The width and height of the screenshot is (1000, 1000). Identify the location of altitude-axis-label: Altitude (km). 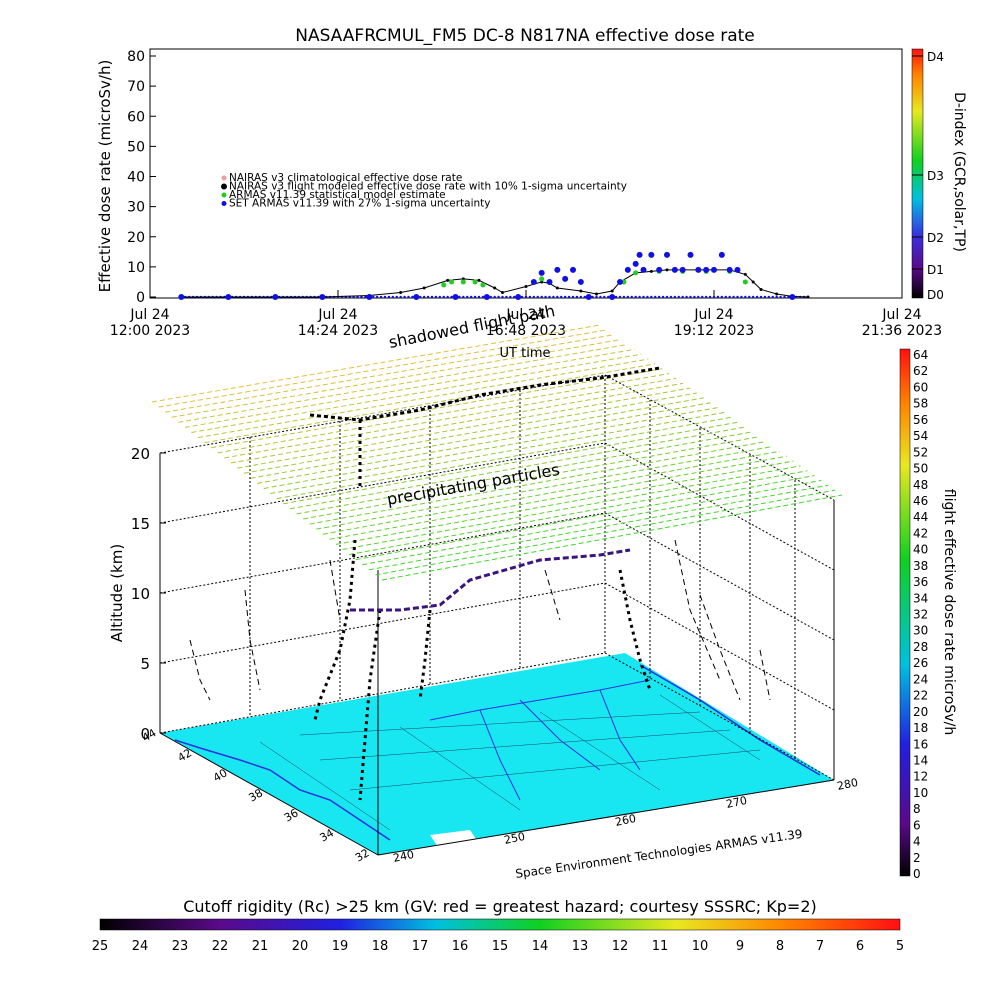
(117, 593).